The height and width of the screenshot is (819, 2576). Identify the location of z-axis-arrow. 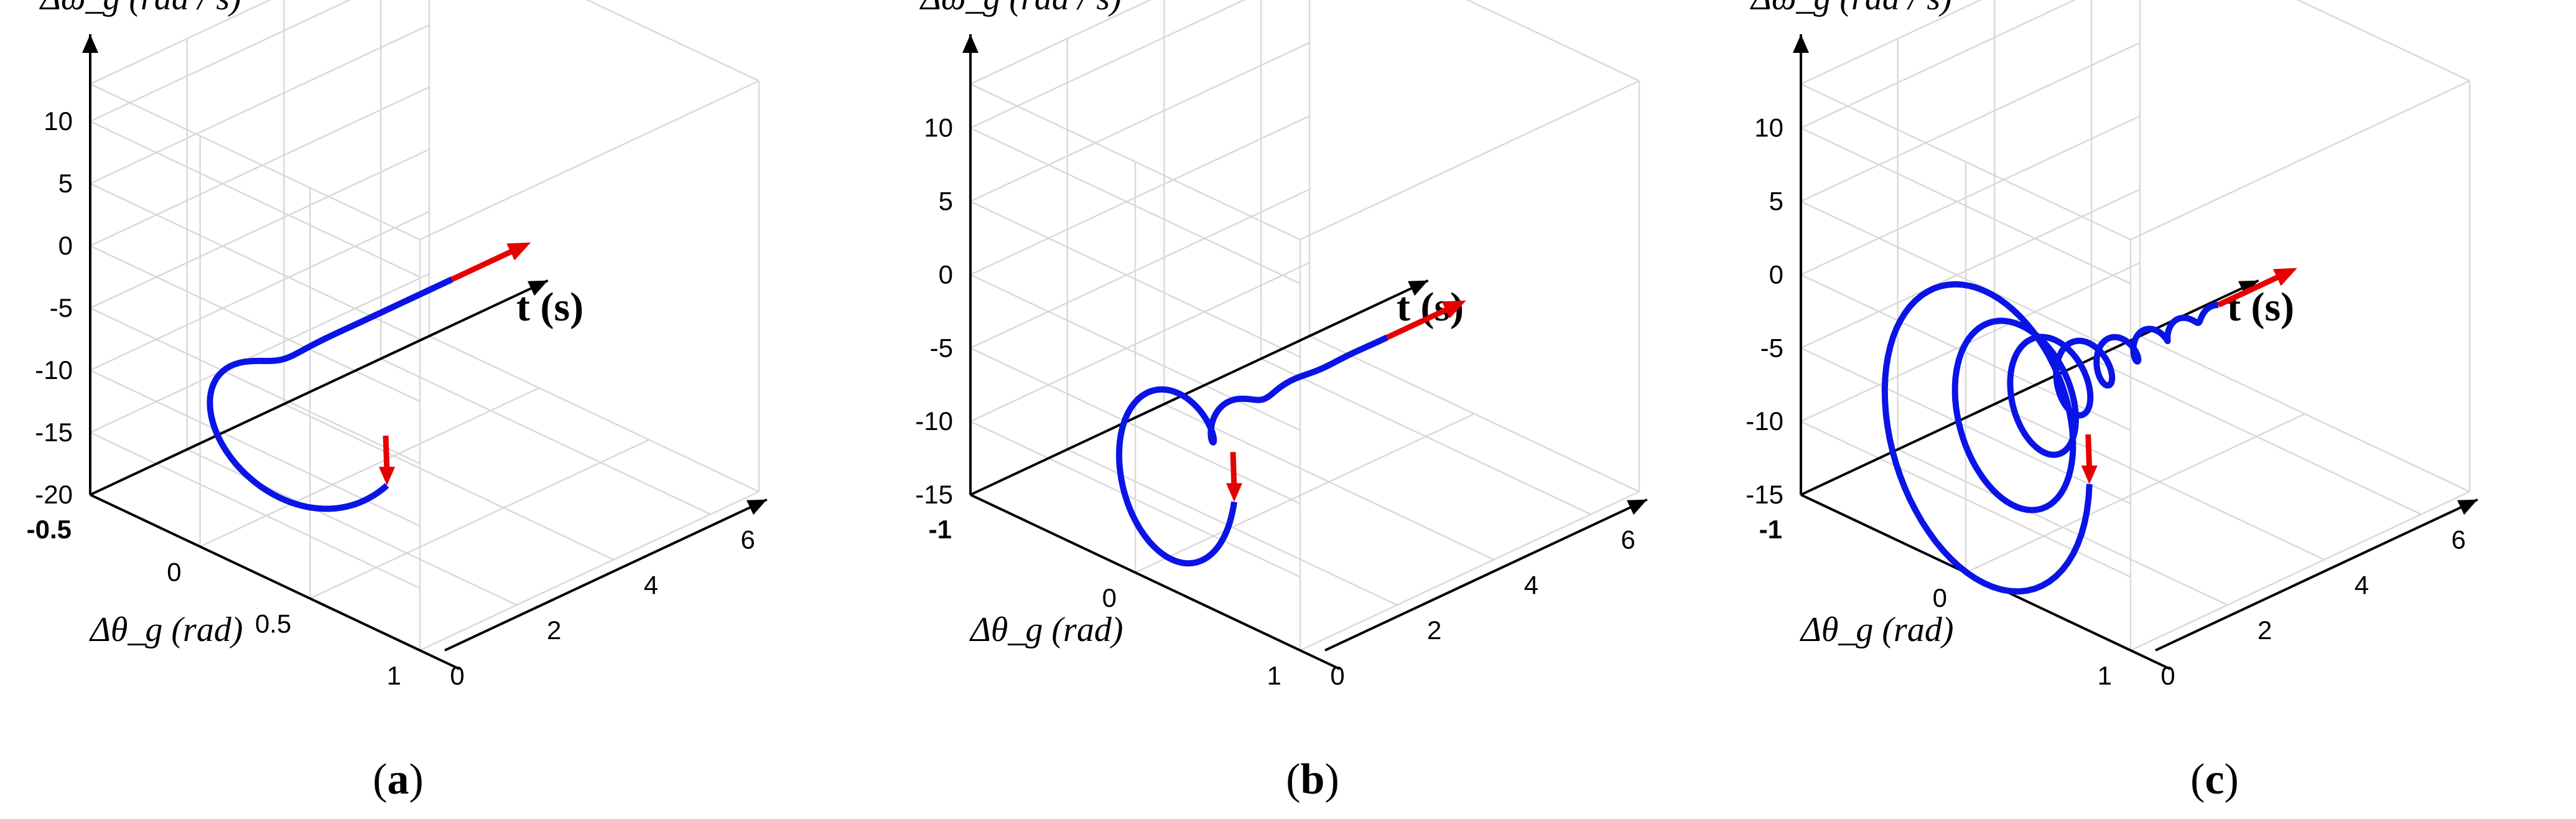
(1801, 43).